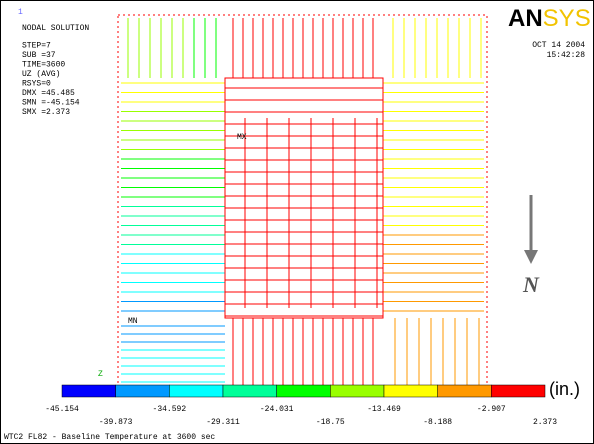  I want to click on info-line: TIME=3600, so click(43, 65).